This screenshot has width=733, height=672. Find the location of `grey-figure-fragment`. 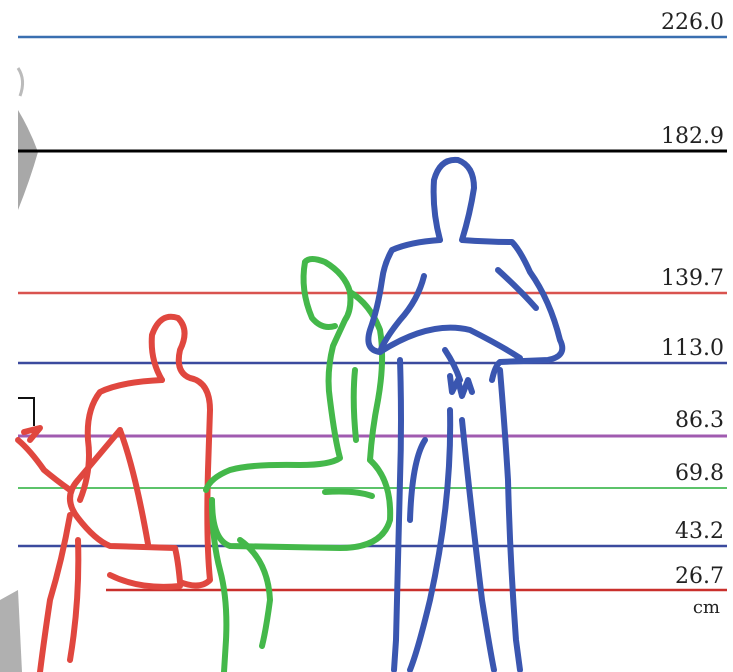

grey-figure-fragment is located at coordinates (19, 369).